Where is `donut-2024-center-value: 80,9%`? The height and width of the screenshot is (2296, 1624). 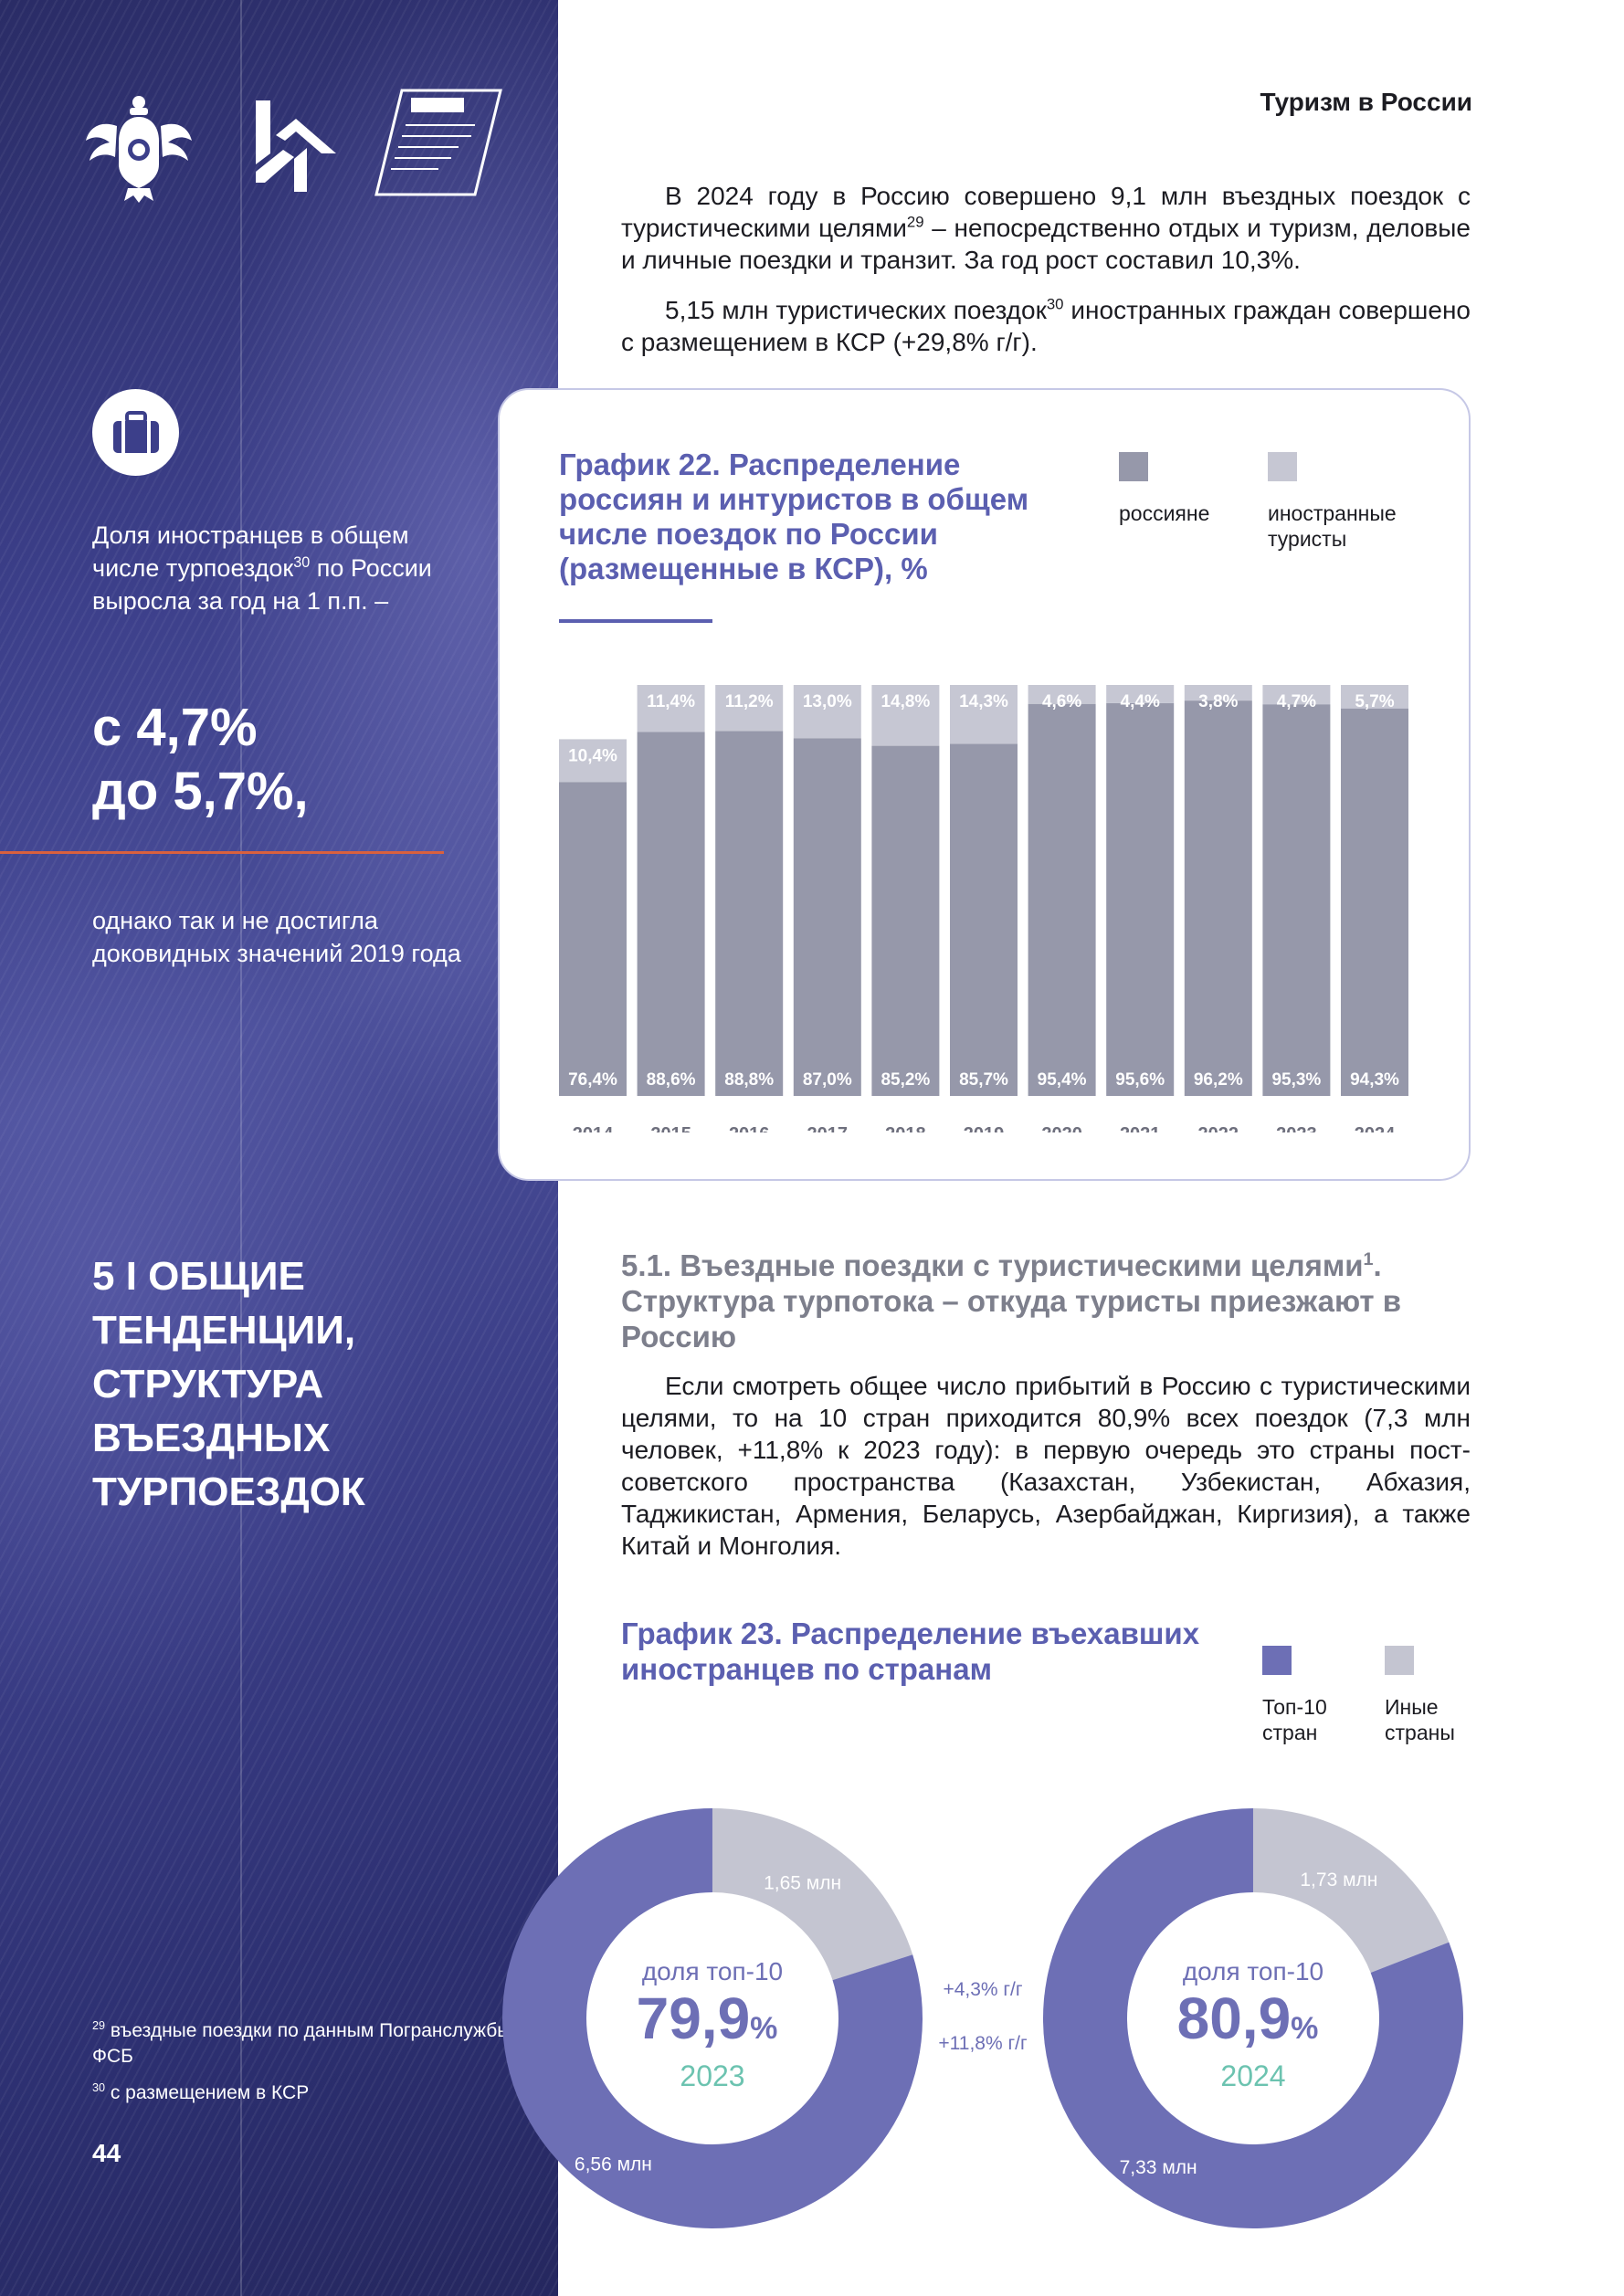
donut-2024-center-value: 80,9% is located at coordinates (1248, 2018).